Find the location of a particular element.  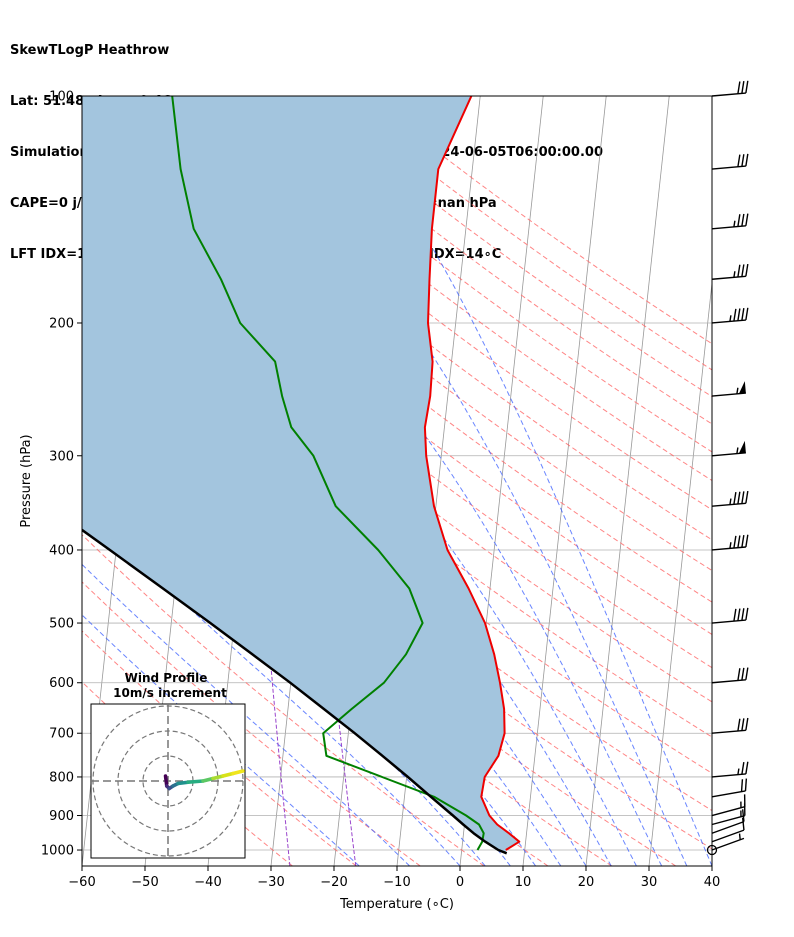

y-tick-label: 1000 is located at coordinates (57, 851).